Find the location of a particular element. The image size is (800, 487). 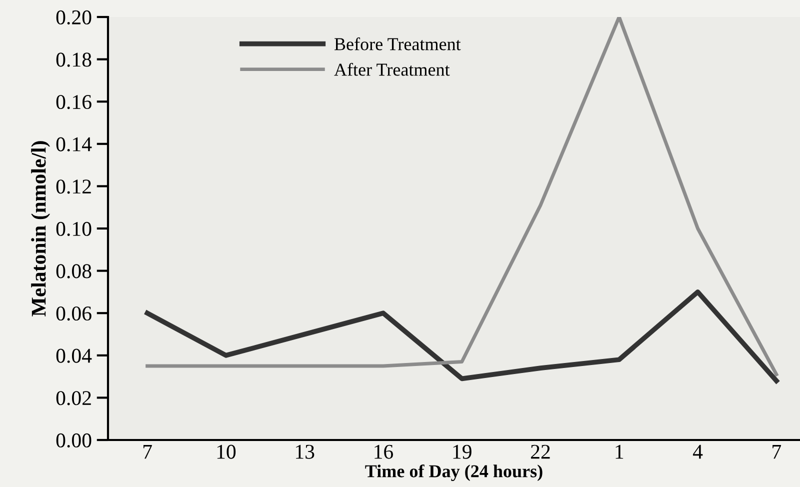

x-tick-label: 19 is located at coordinates (462, 451).